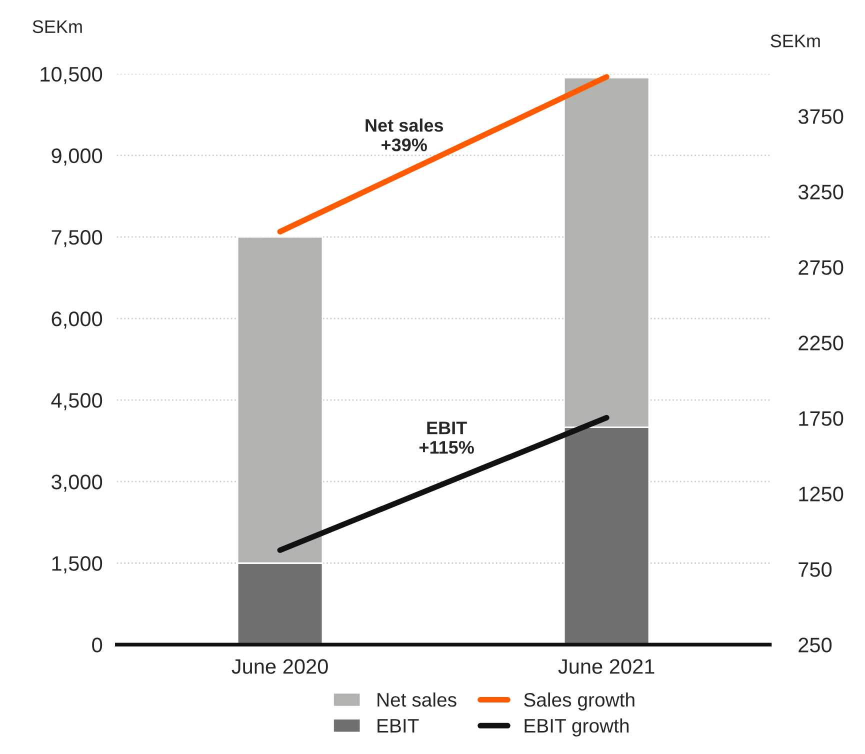 The height and width of the screenshot is (754, 865). What do you see at coordinates (398, 725) in the screenshot?
I see `legend-label: EBIT` at bounding box center [398, 725].